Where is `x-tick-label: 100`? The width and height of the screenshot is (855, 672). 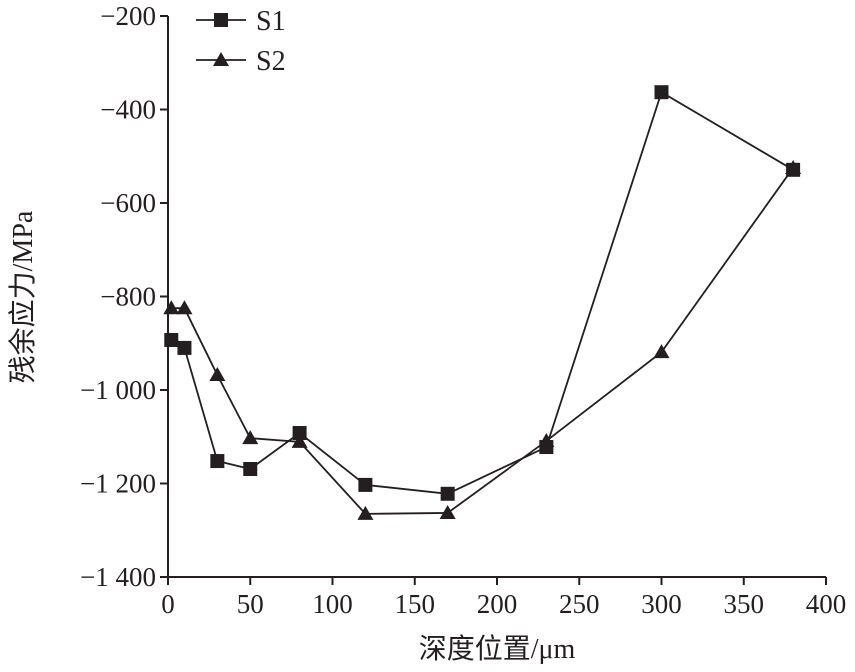 x-tick-label: 100 is located at coordinates (332, 604).